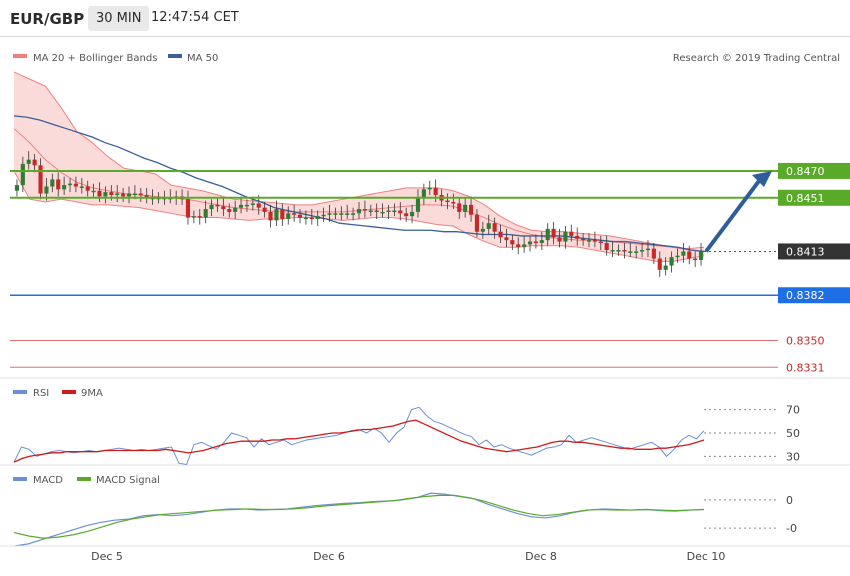 The height and width of the screenshot is (576, 850). Describe the element at coordinates (756, 58) in the screenshot. I see `copyright-text: Research © 2019 Trading Central` at that location.